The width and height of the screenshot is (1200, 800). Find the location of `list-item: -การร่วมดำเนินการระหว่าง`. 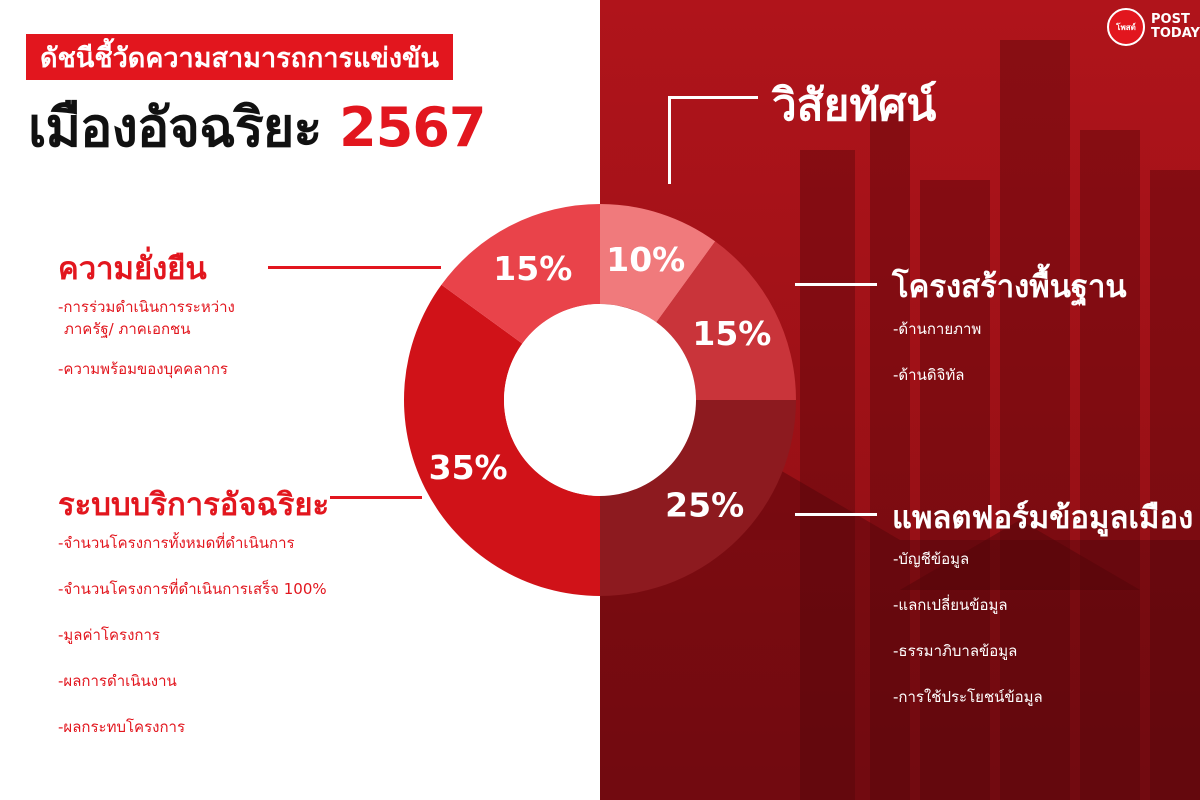

list-item: -การร่วมดำเนินการระหว่าง is located at coordinates (146, 307).